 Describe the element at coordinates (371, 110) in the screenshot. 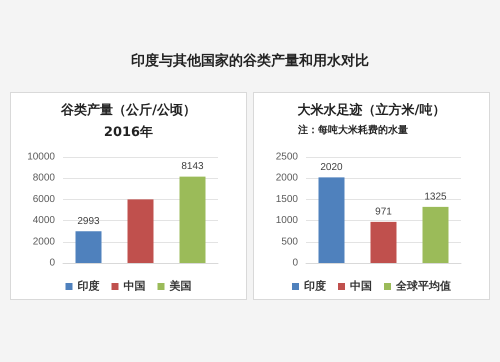

I see `chart-title: 大米水足迹（立方米/吨）` at that location.